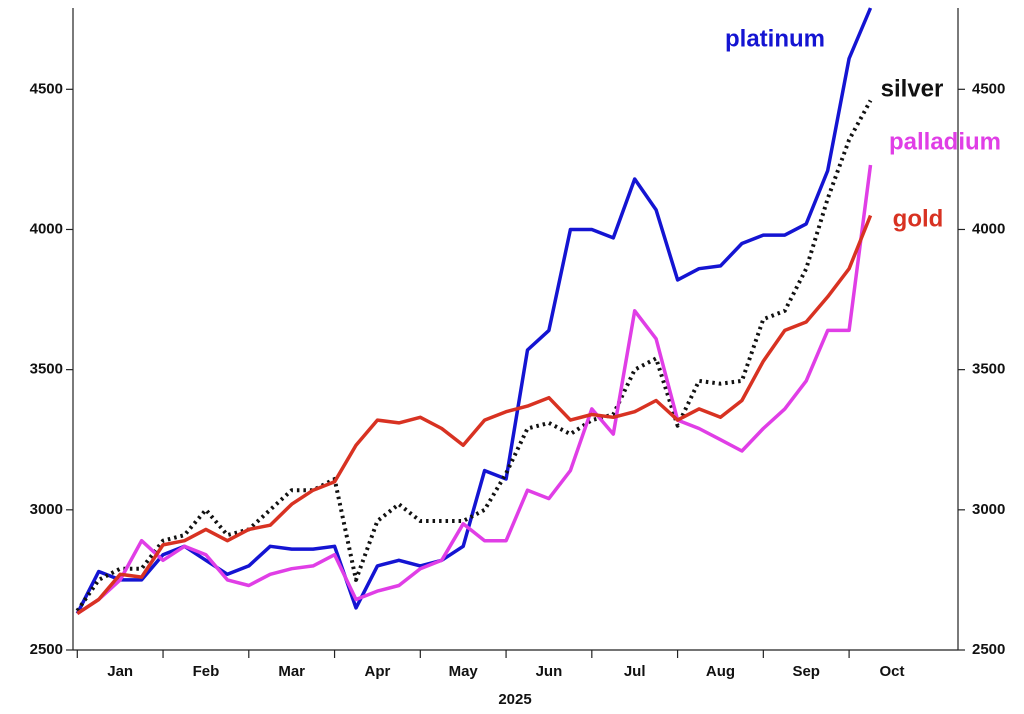 This screenshot has height=714, width=1024. What do you see at coordinates (549, 671) in the screenshot?
I see `x-tick-label: Jun` at bounding box center [549, 671].